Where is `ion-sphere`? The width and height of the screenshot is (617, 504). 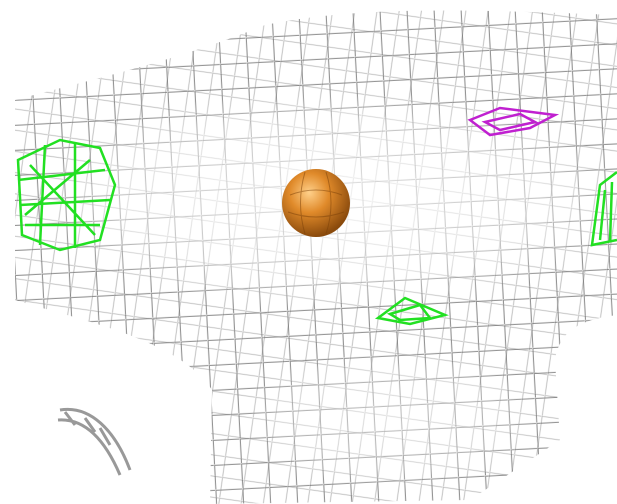
ion-sphere is located at coordinates (316, 203).